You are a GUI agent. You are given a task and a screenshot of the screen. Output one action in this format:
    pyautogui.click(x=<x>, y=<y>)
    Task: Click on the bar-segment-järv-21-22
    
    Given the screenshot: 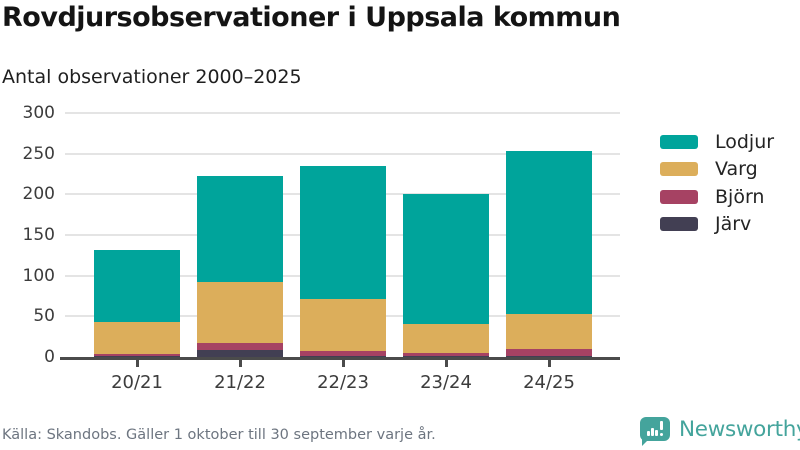 What is the action you would take?
    pyautogui.click(x=240, y=353)
    